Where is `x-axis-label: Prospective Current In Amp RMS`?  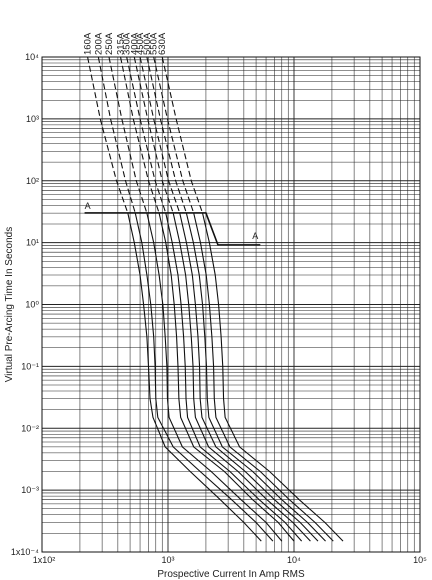
x-axis-label: Prospective Current In Amp RMS is located at coordinates (231, 574).